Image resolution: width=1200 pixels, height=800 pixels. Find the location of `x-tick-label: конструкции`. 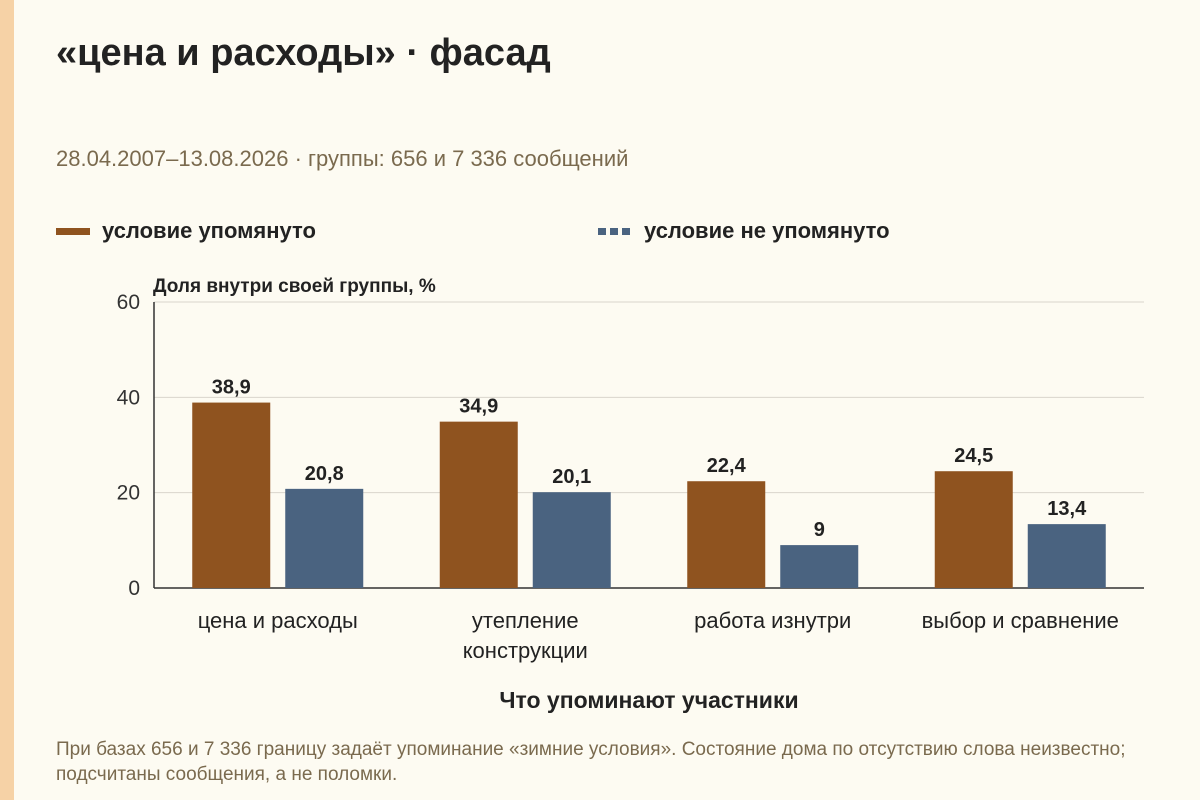

x-tick-label: конструкции is located at coordinates (525, 650).